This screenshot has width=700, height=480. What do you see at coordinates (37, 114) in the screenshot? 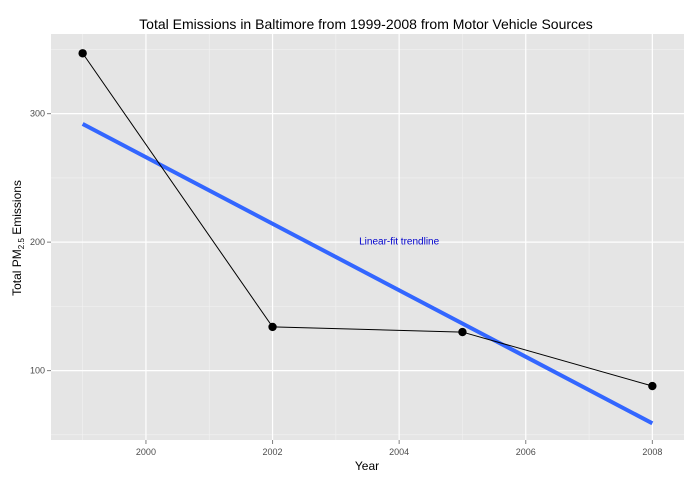
I see `y-tick-label: 300` at bounding box center [37, 114].